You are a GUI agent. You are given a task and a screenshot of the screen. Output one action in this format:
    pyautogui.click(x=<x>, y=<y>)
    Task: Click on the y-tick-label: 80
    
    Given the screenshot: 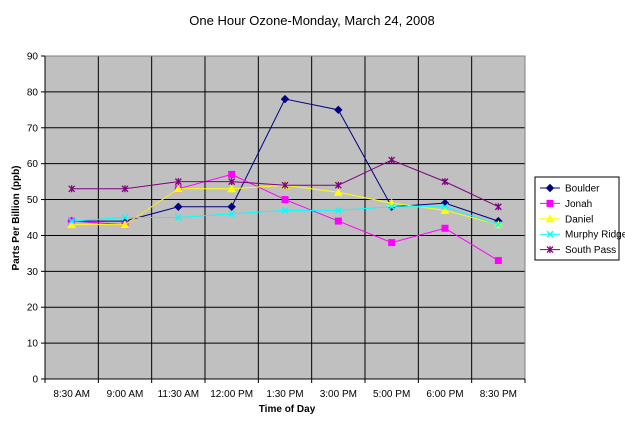 What is the action you would take?
    pyautogui.click(x=33, y=92)
    